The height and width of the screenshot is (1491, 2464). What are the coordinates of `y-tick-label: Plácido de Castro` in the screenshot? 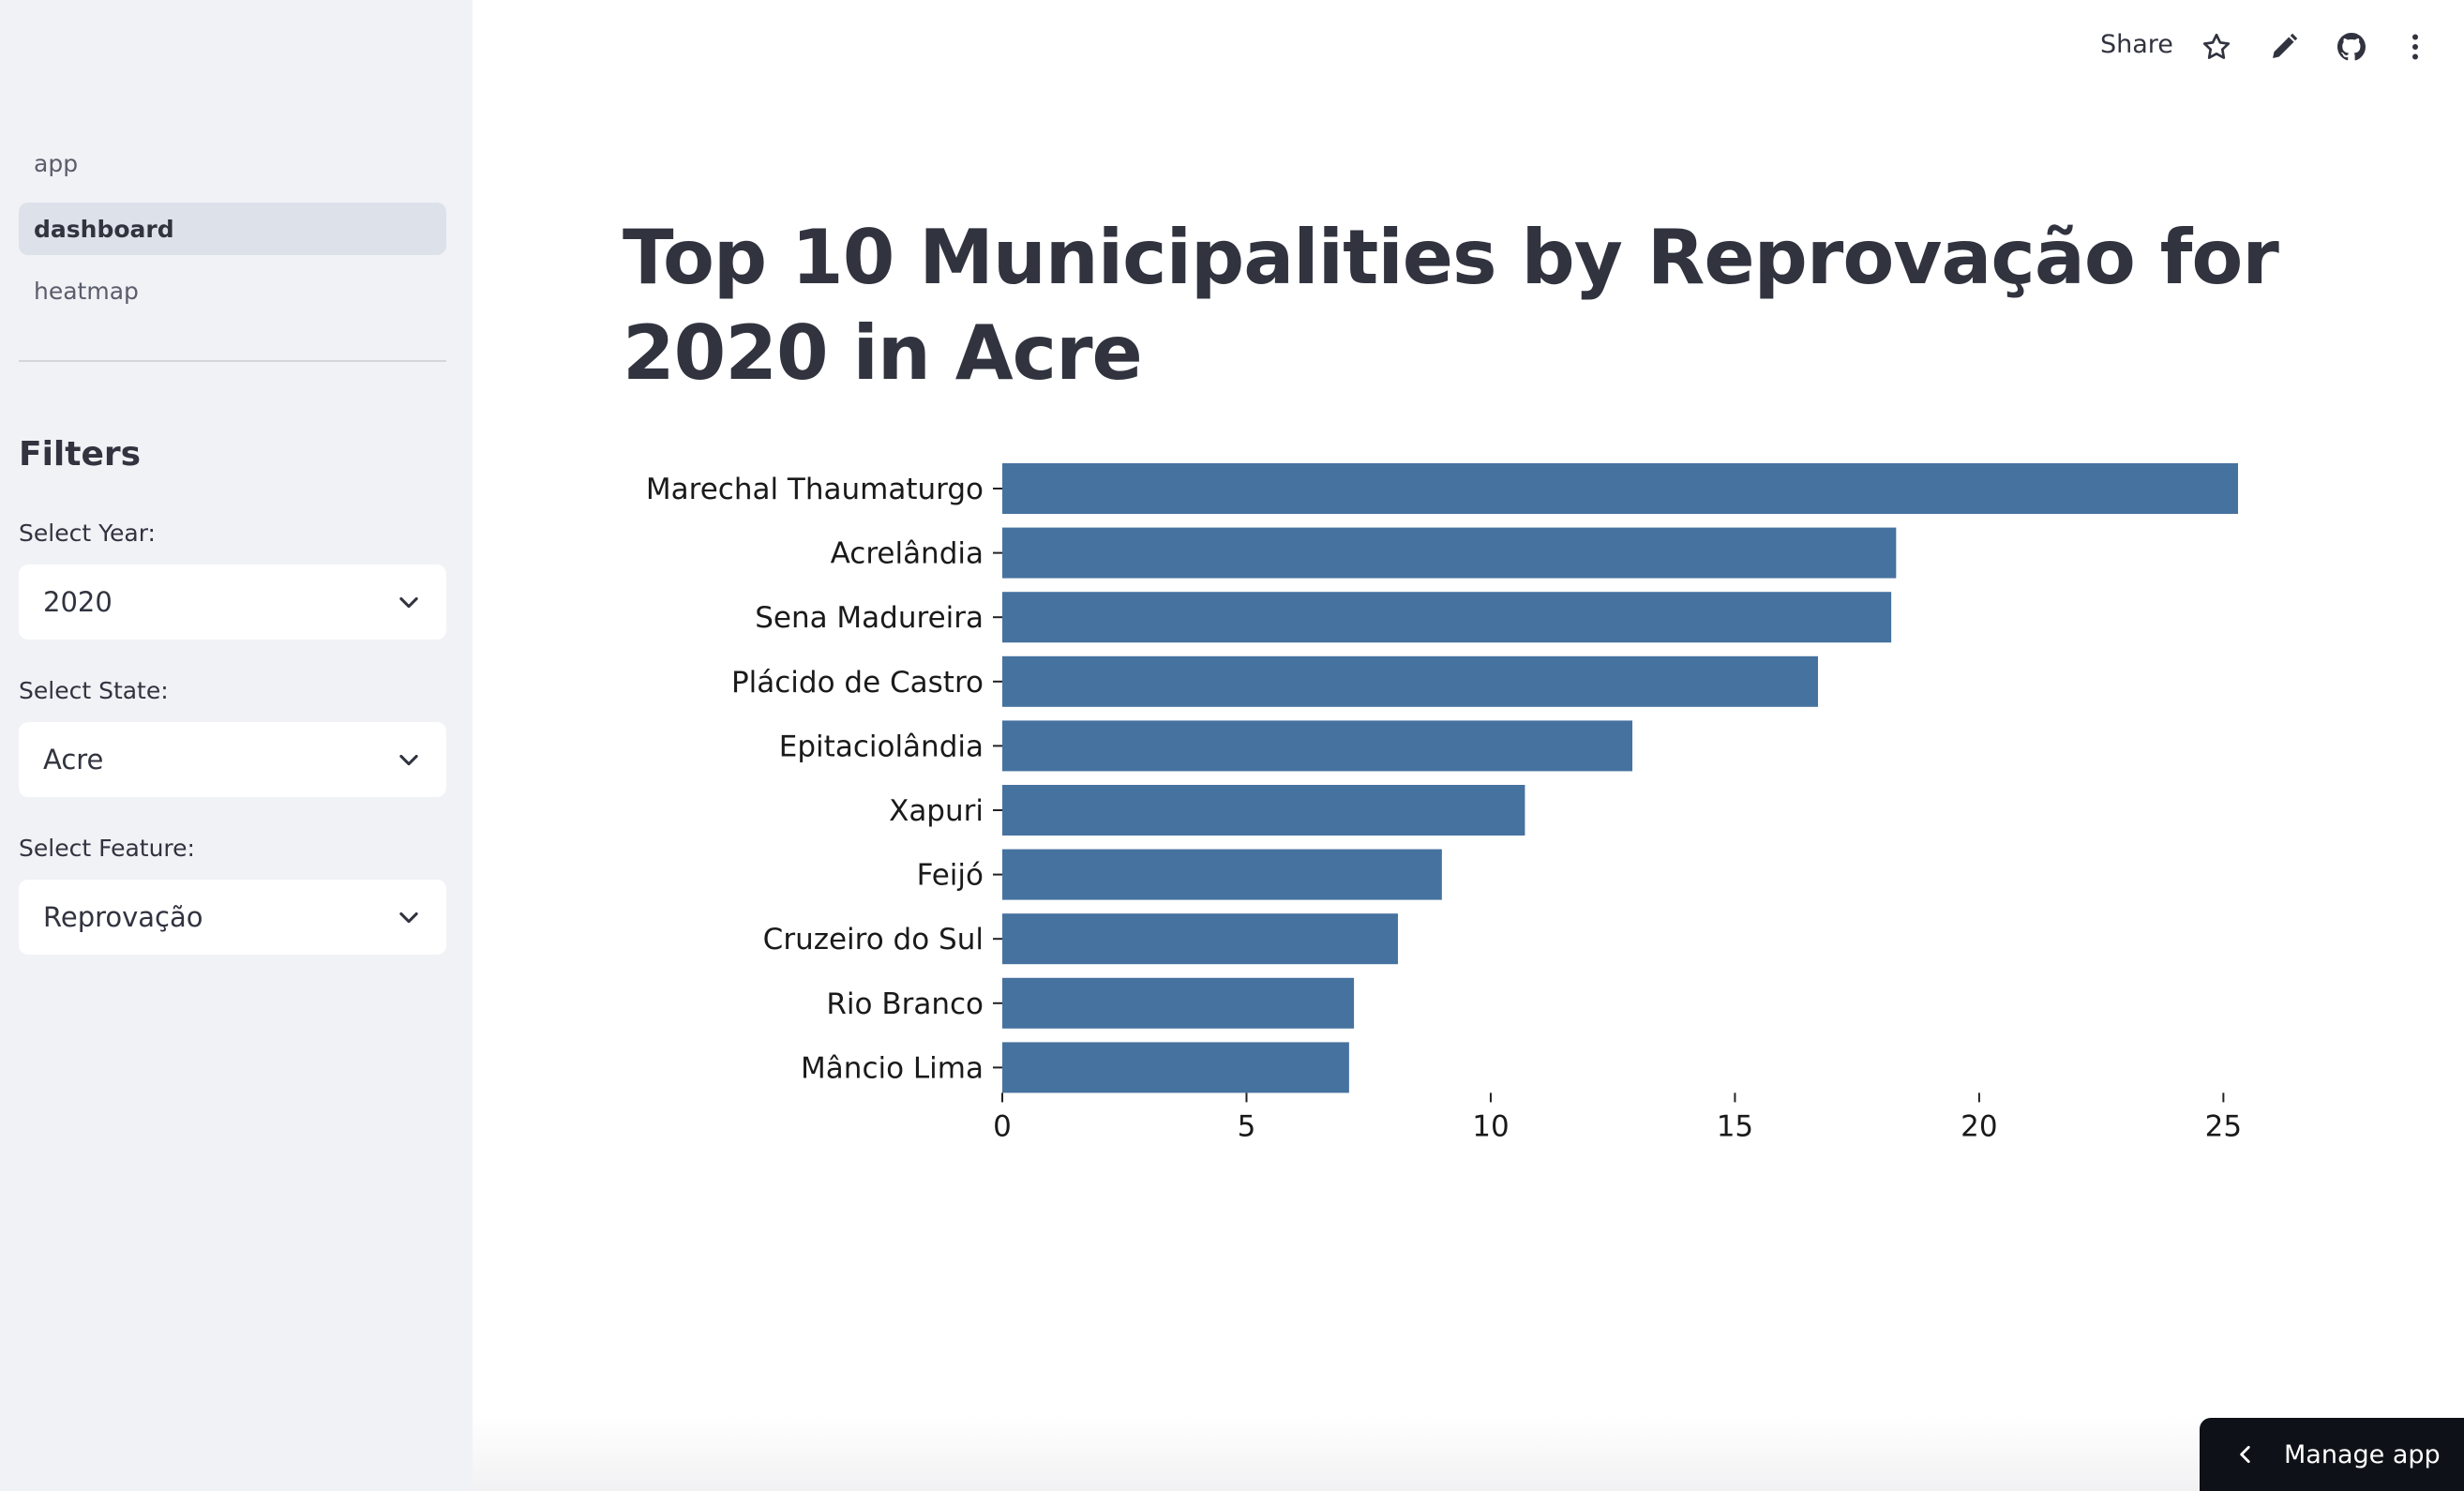 It's located at (857, 683).